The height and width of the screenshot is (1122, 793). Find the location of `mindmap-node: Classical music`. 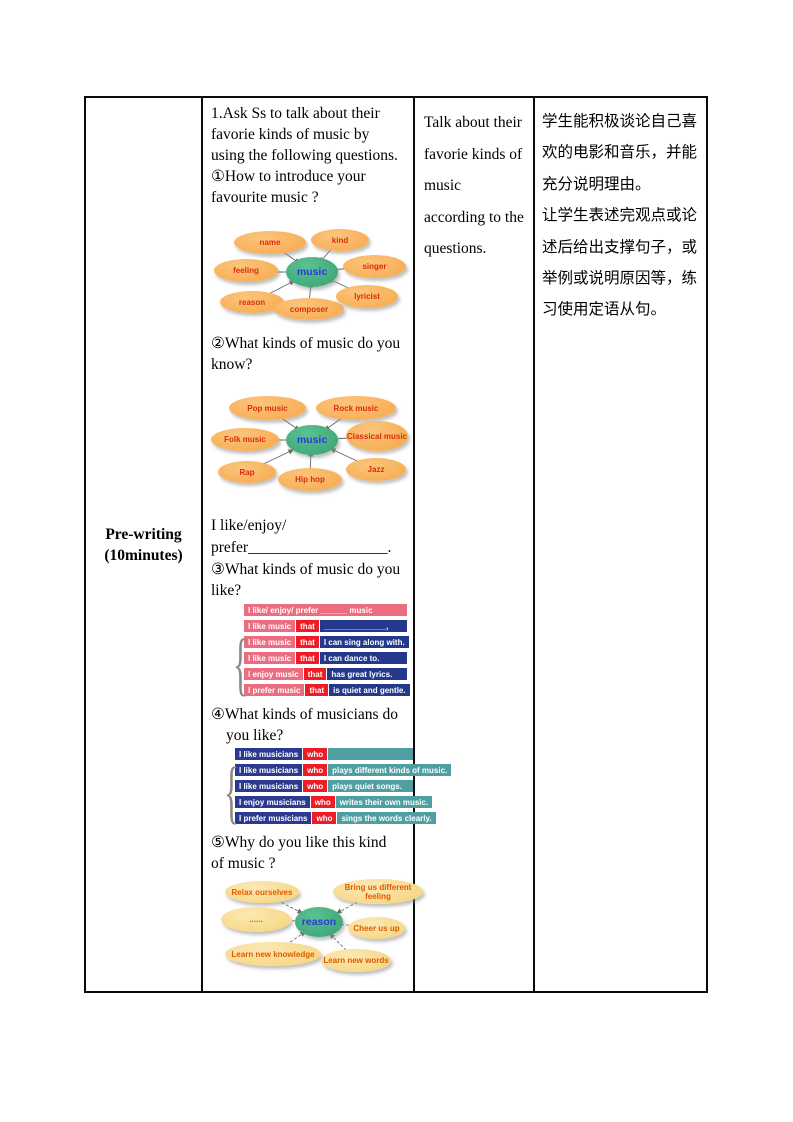

mindmap-node: Classical music is located at coordinates (377, 436).